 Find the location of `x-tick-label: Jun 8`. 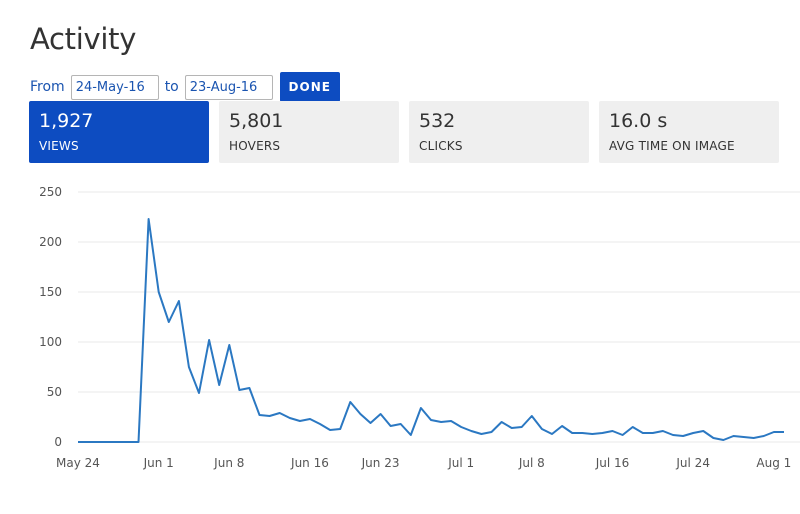

x-tick-label: Jun 8 is located at coordinates (228, 463).